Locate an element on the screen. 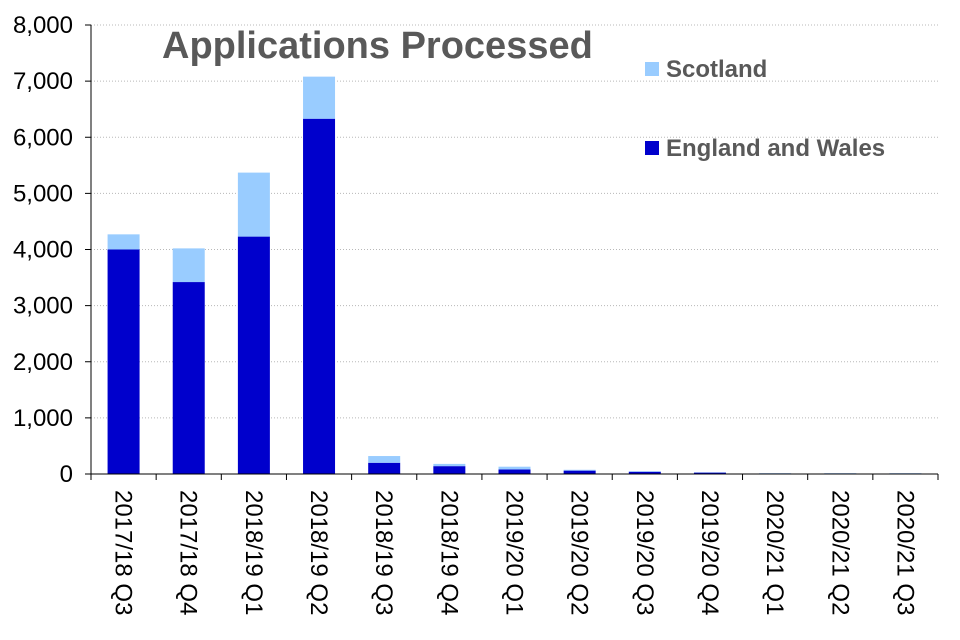  x-tick-label: 2018/19 Q3 is located at coordinates (383, 552).